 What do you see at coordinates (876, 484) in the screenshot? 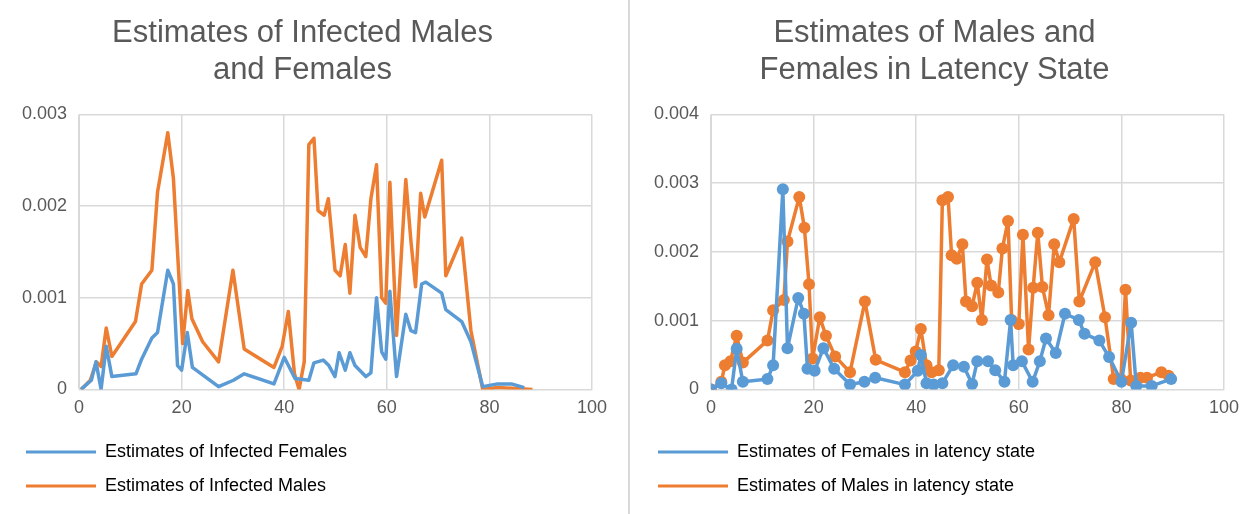
I see `legend-label: Estimates of Males in latency state` at bounding box center [876, 484].